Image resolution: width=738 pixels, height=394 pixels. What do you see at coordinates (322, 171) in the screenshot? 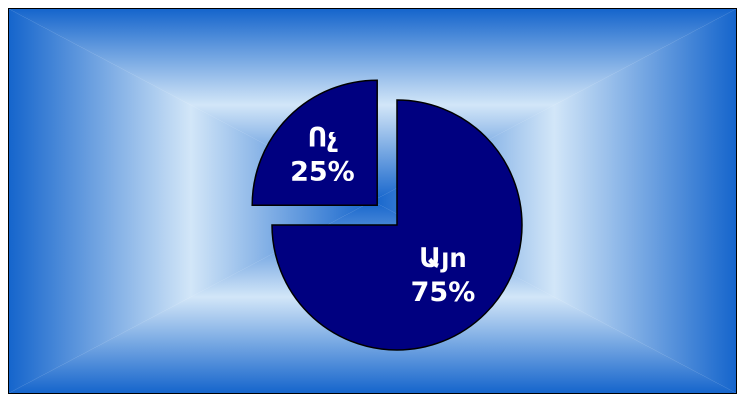
I see `pie-label-percent: 25%` at bounding box center [322, 171].